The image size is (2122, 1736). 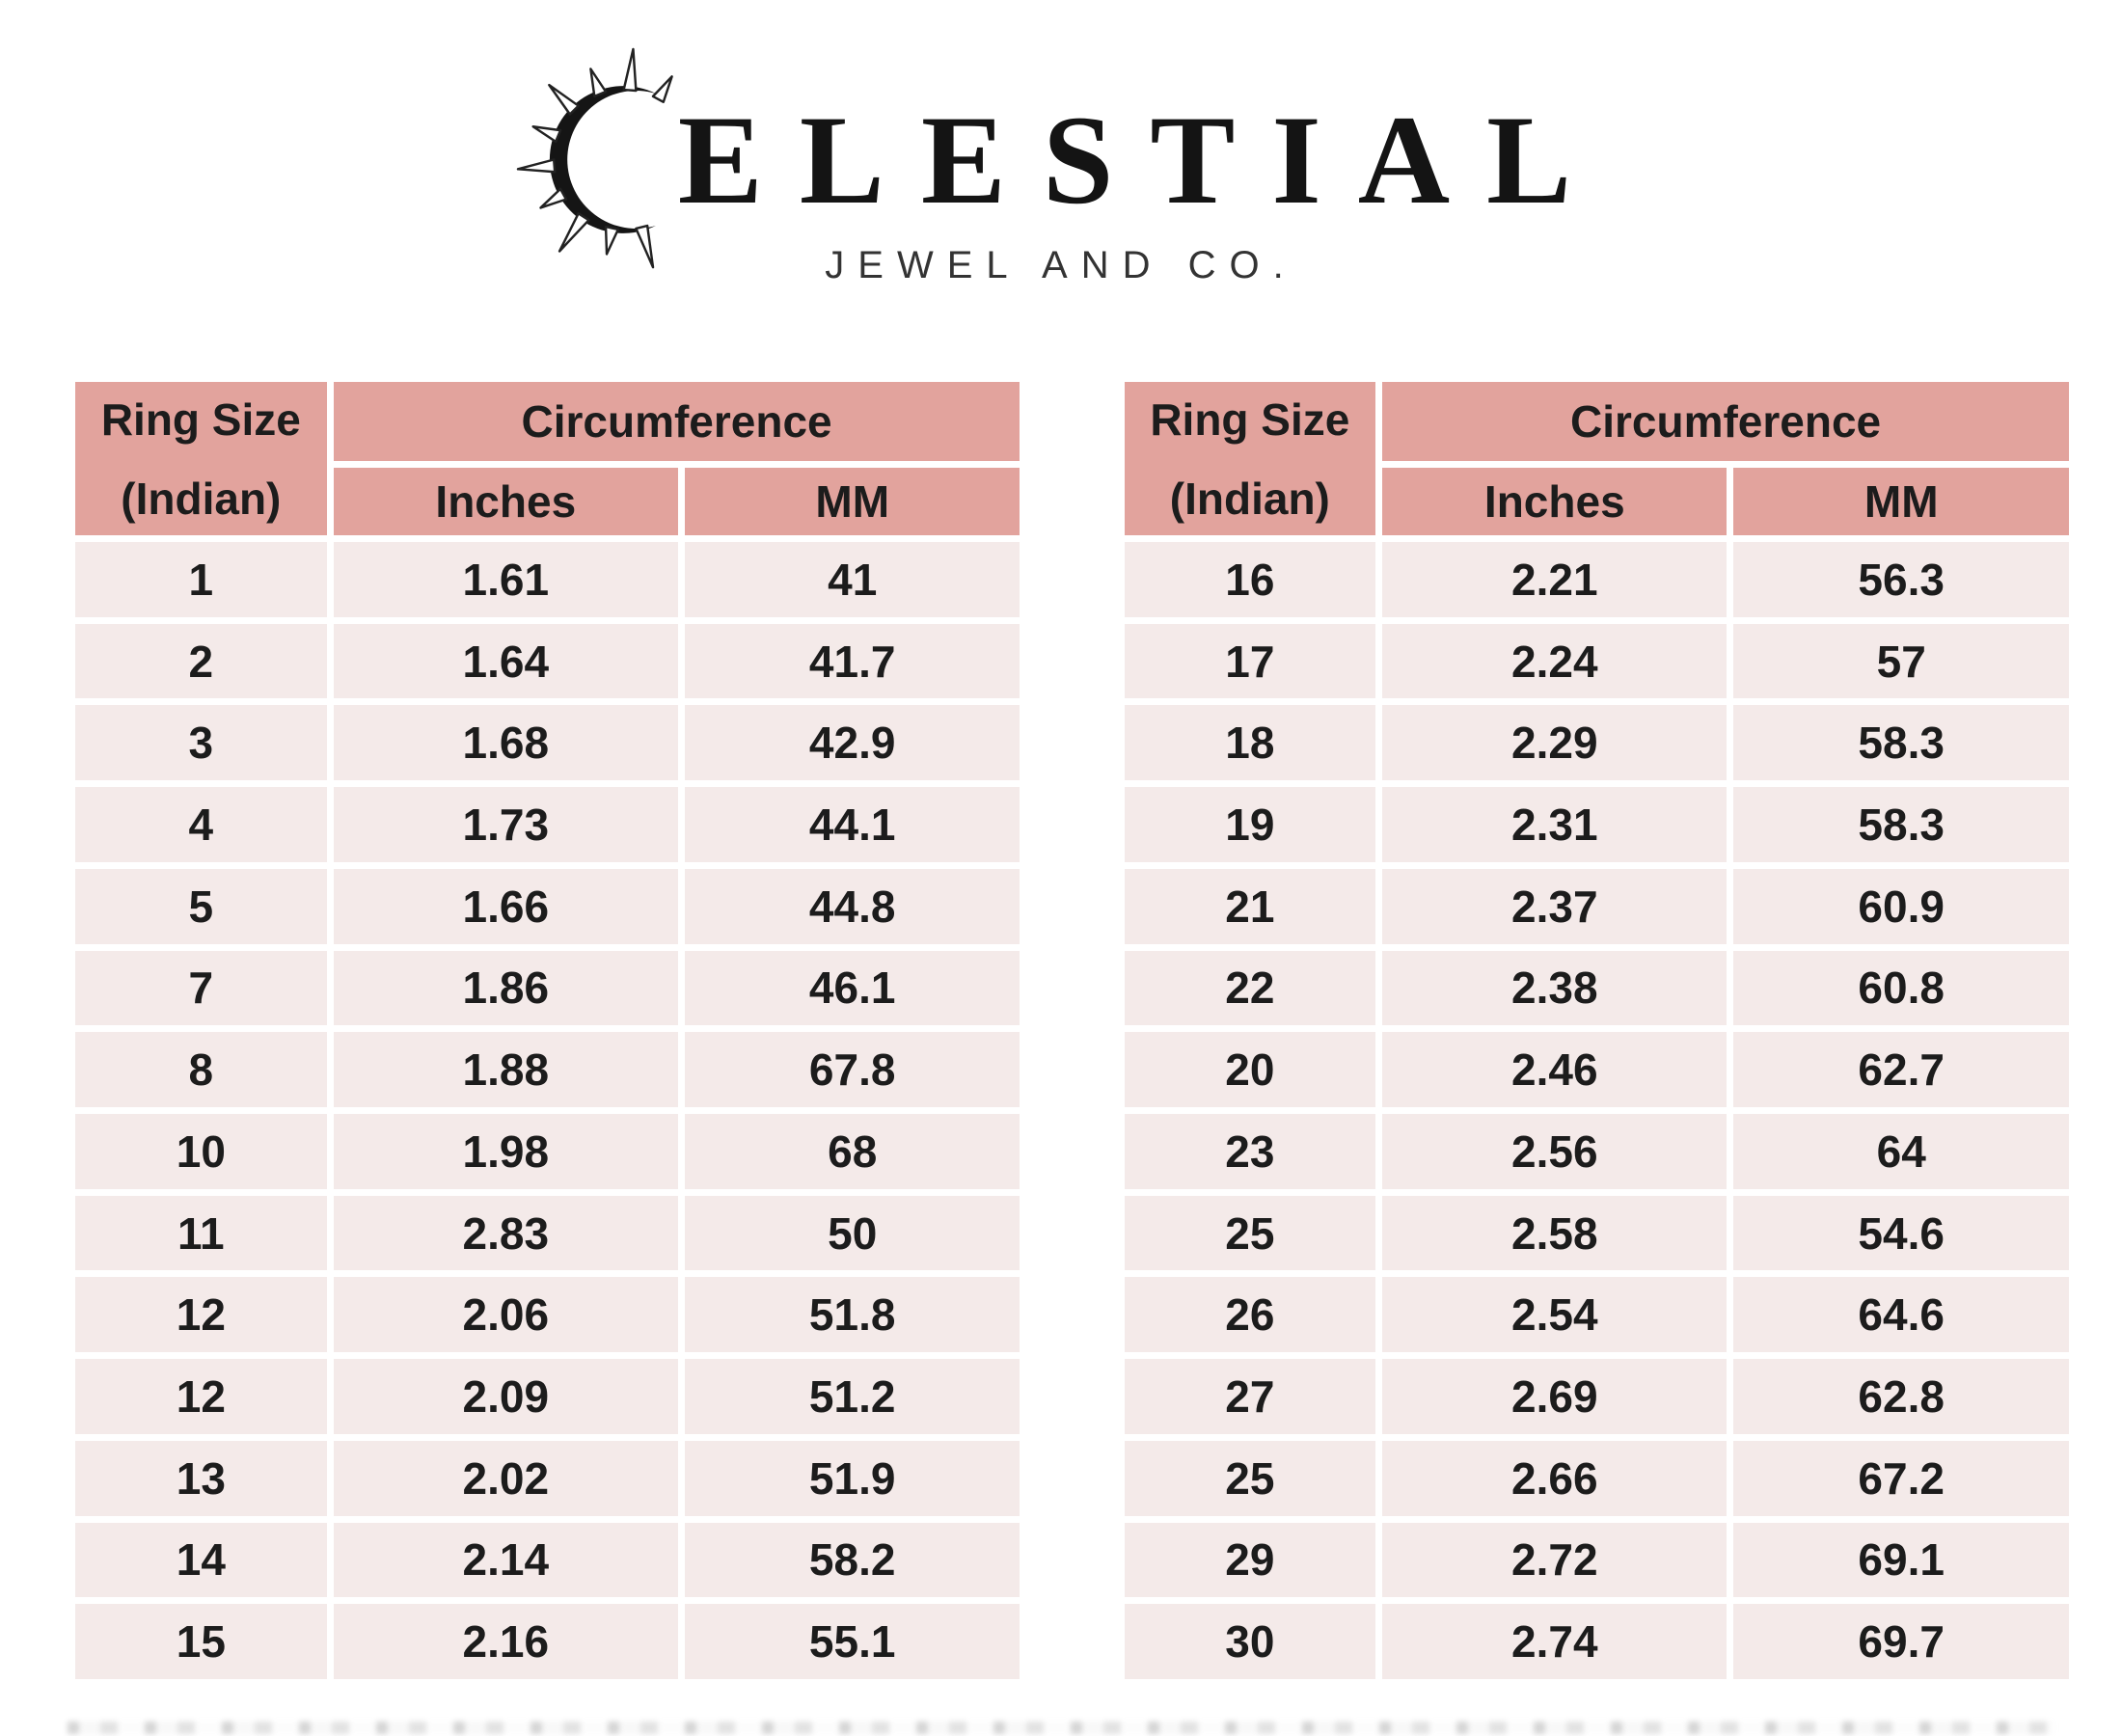 I want to click on inches-cell: 1.88, so click(x=506, y=1070).